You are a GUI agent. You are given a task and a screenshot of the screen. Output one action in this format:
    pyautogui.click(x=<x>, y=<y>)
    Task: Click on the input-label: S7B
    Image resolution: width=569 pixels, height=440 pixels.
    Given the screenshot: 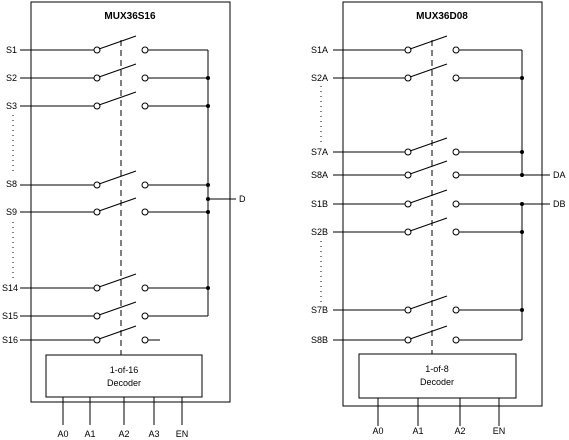 What is the action you would take?
    pyautogui.click(x=319, y=310)
    